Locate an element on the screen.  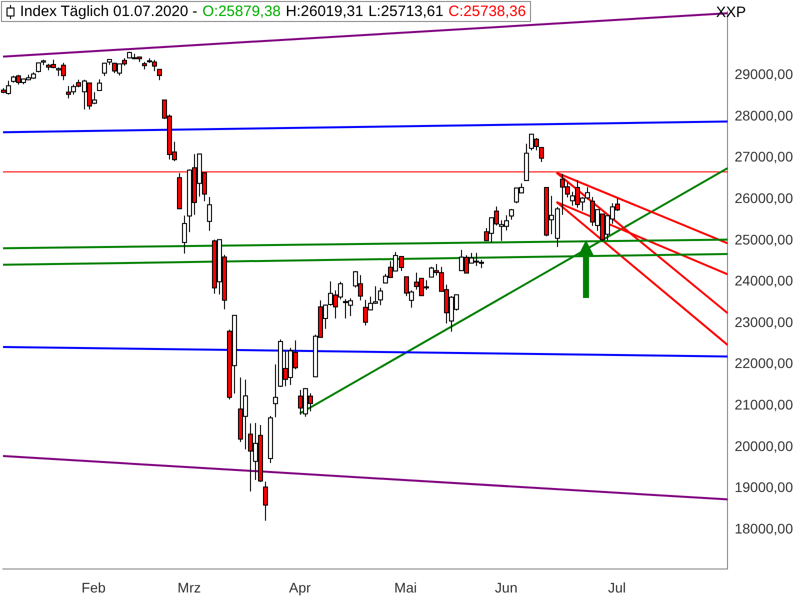
x-tick-label: Feb is located at coordinates (94, 587).